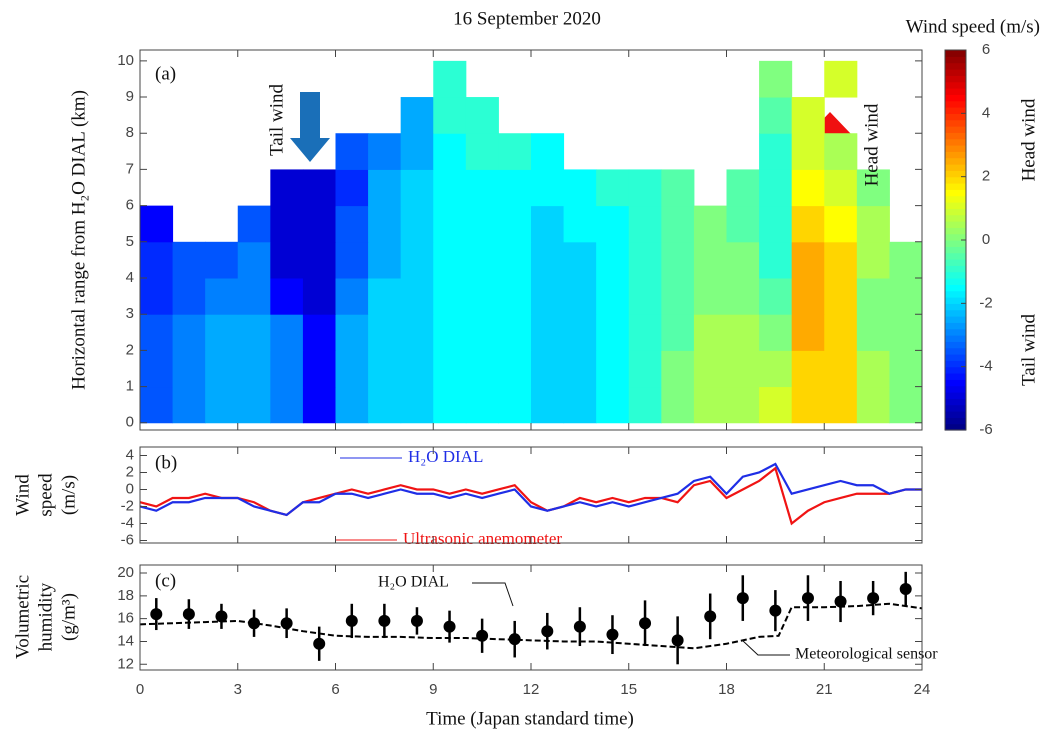 Image resolution: width=1045 pixels, height=740 pixels. What do you see at coordinates (125, 595) in the screenshot?
I see `y-tick-label: 18` at bounding box center [125, 595].